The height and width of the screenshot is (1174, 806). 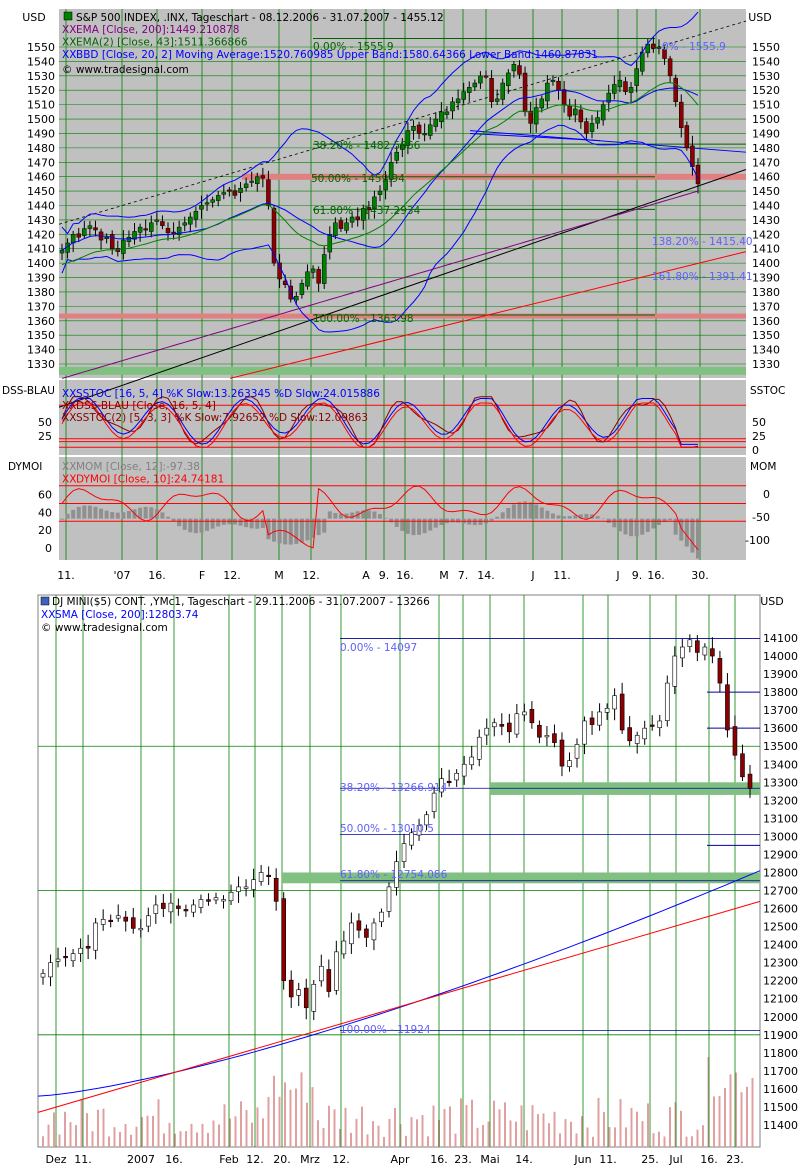 I want to click on mom-y-tick-right: -100, so click(x=757, y=540).